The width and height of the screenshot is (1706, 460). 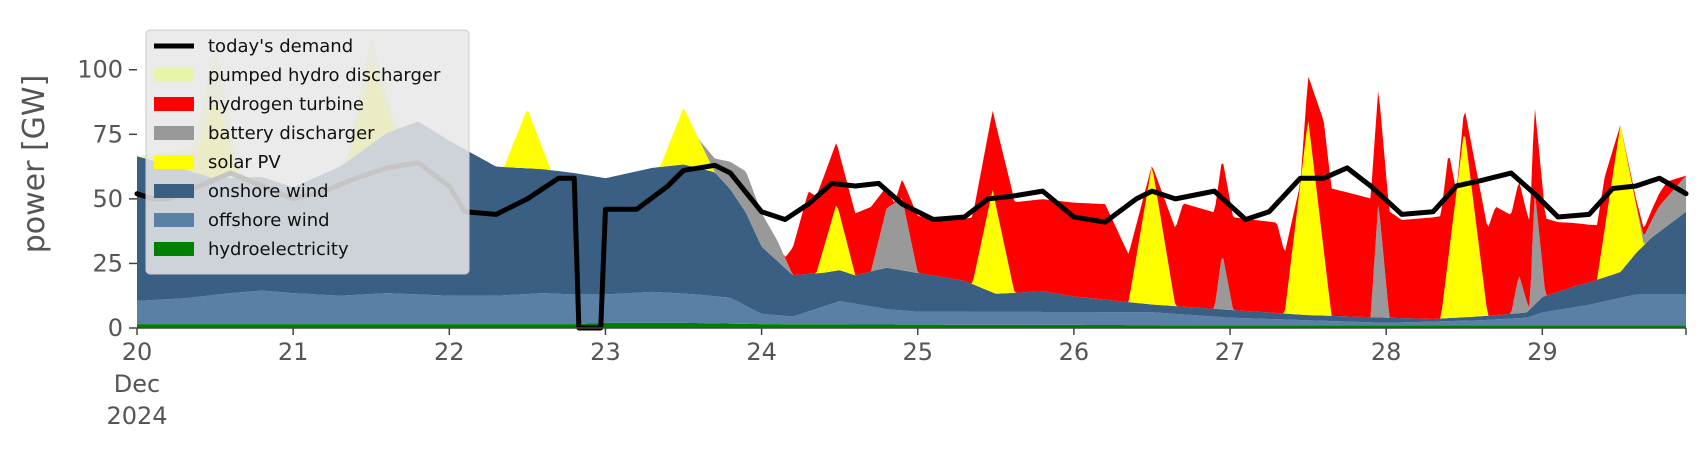 I want to click on x-tick-label: 29, so click(x=1542, y=352).